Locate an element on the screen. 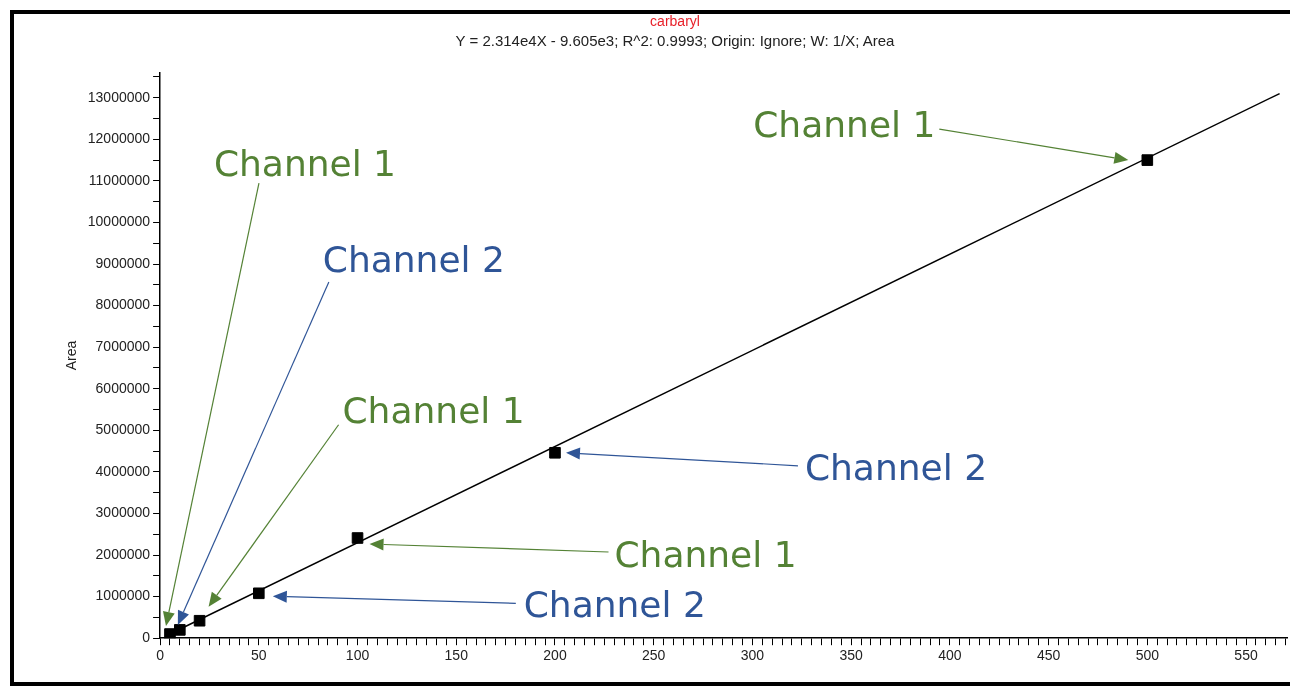 This screenshot has height=696, width=1296. y-tick-label: 8000000 is located at coordinates (123, 304).